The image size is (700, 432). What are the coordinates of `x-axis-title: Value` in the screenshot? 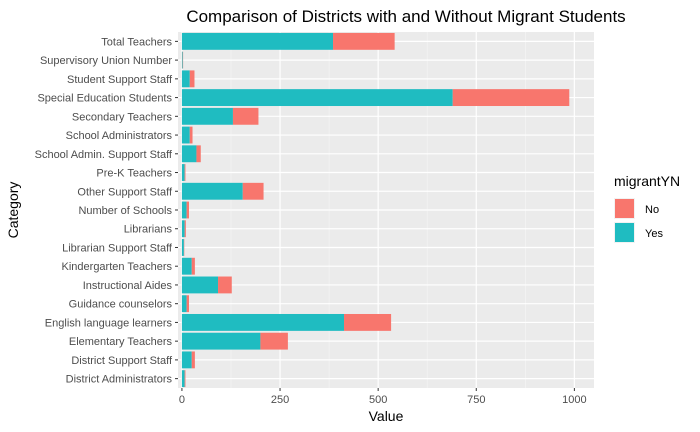 It's located at (386, 416).